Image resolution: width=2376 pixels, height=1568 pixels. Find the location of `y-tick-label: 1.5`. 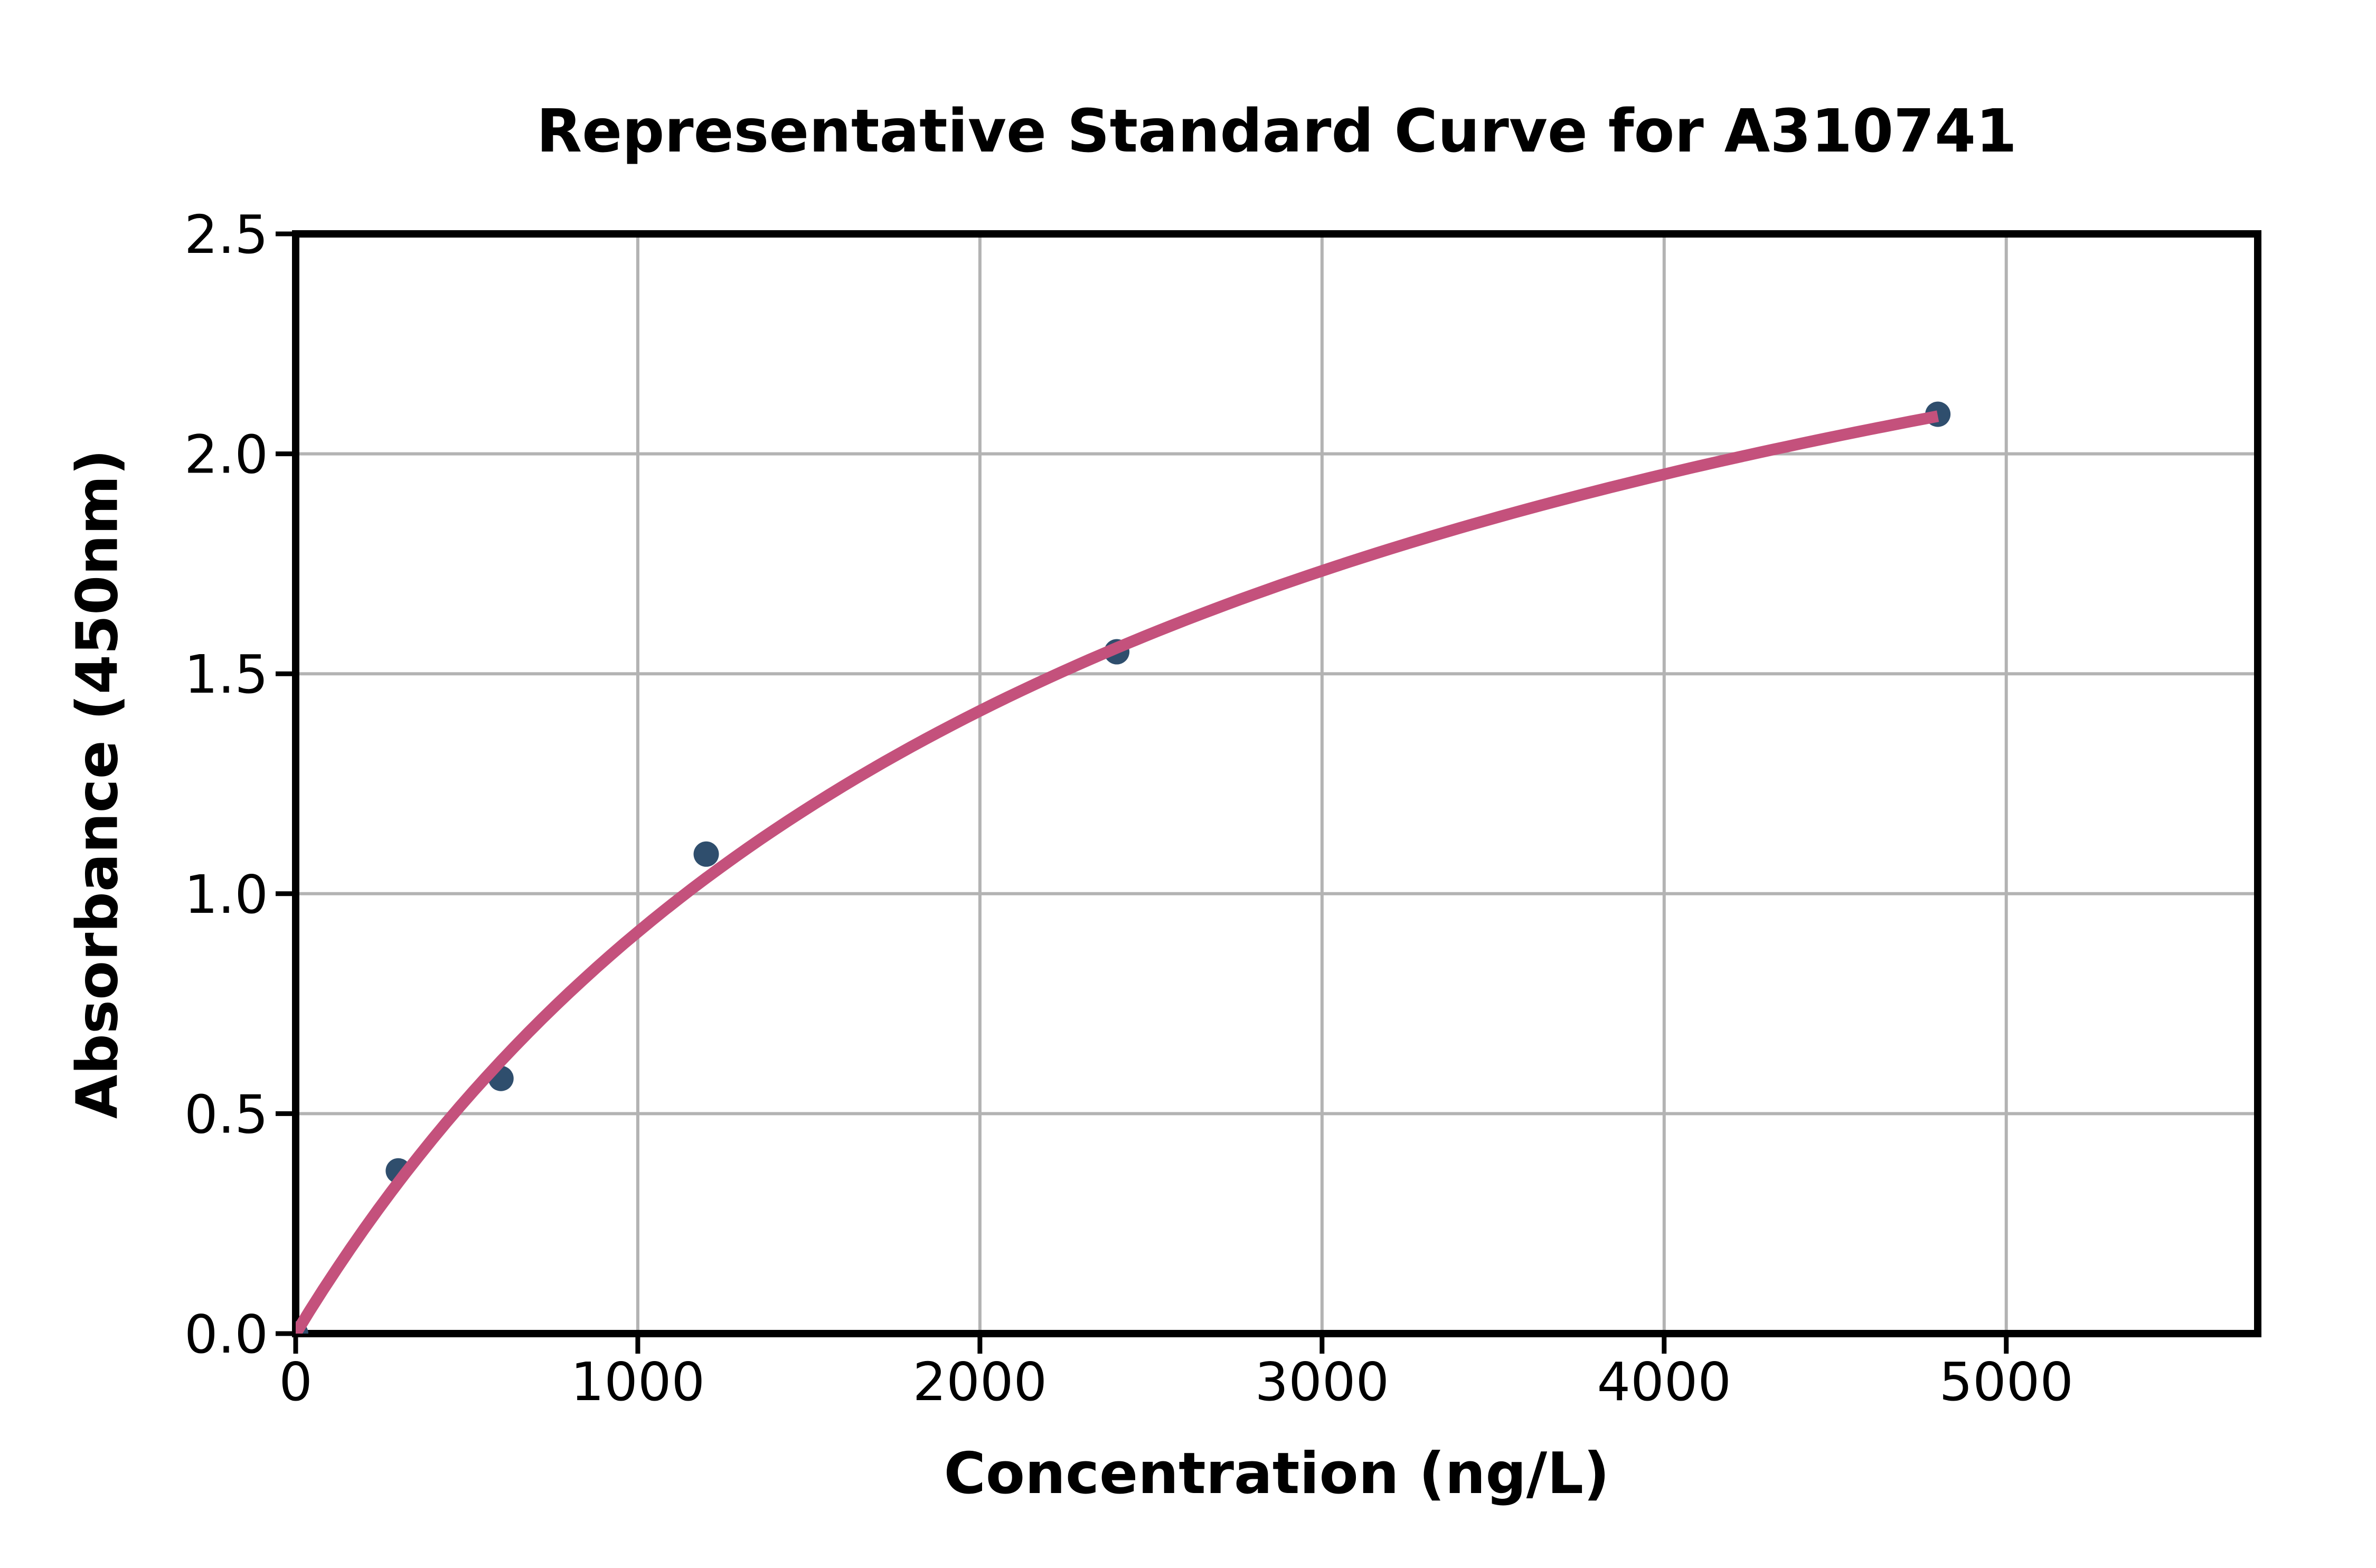

y-tick-label: 1.5 is located at coordinates (226, 674).